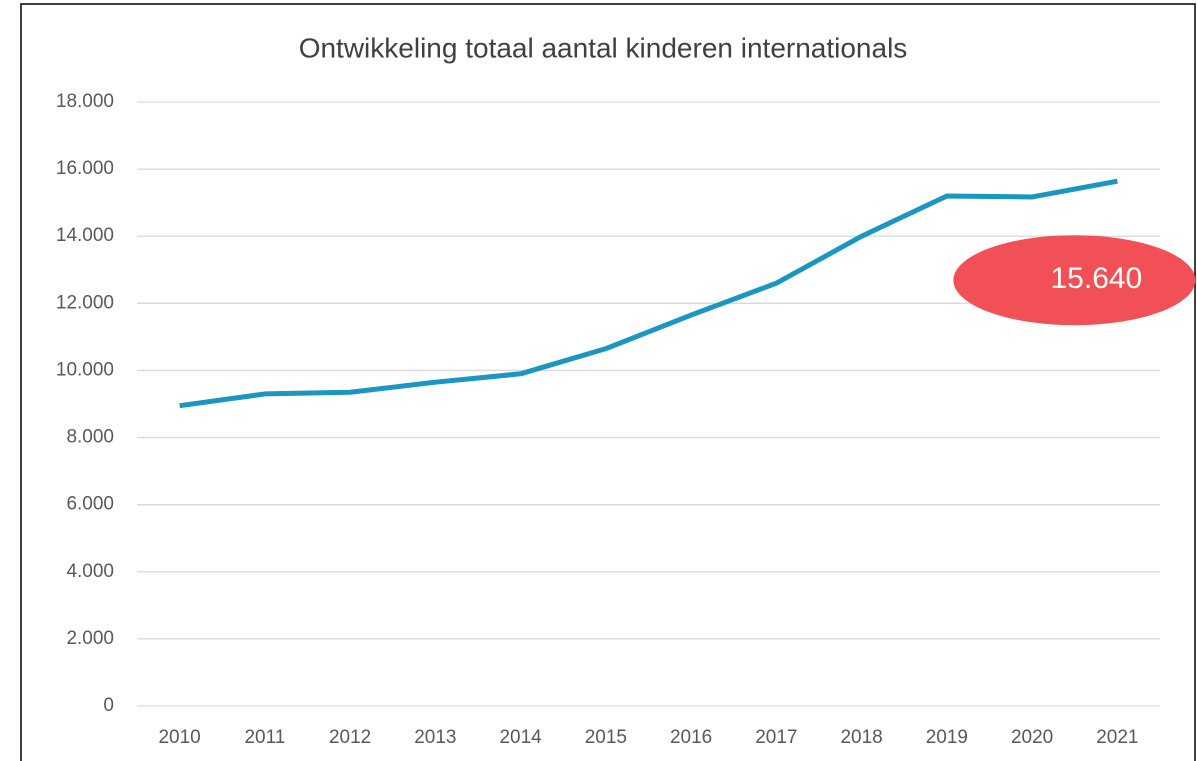 This screenshot has width=1197, height=761. I want to click on y-tick-label: 12.000, so click(85, 302).